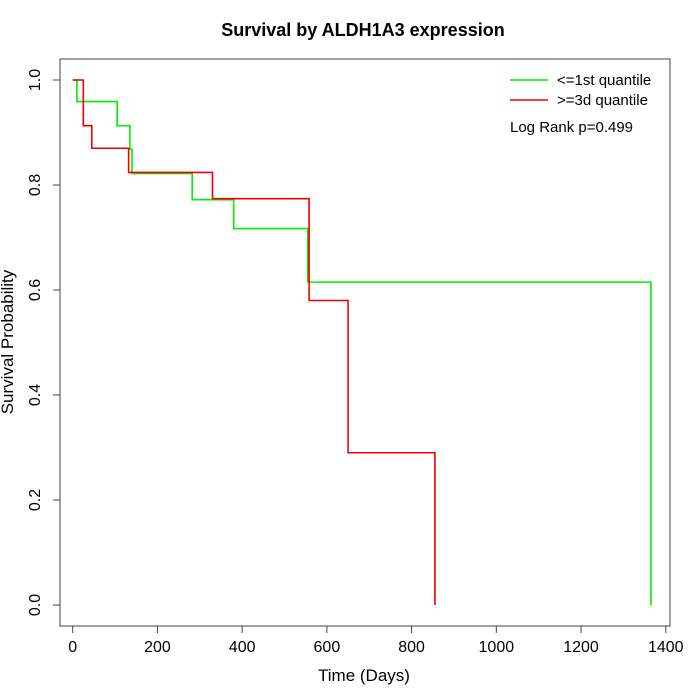 The height and width of the screenshot is (700, 700). Describe the element at coordinates (35, 185) in the screenshot. I see `y-tick-label: 0.8` at that location.